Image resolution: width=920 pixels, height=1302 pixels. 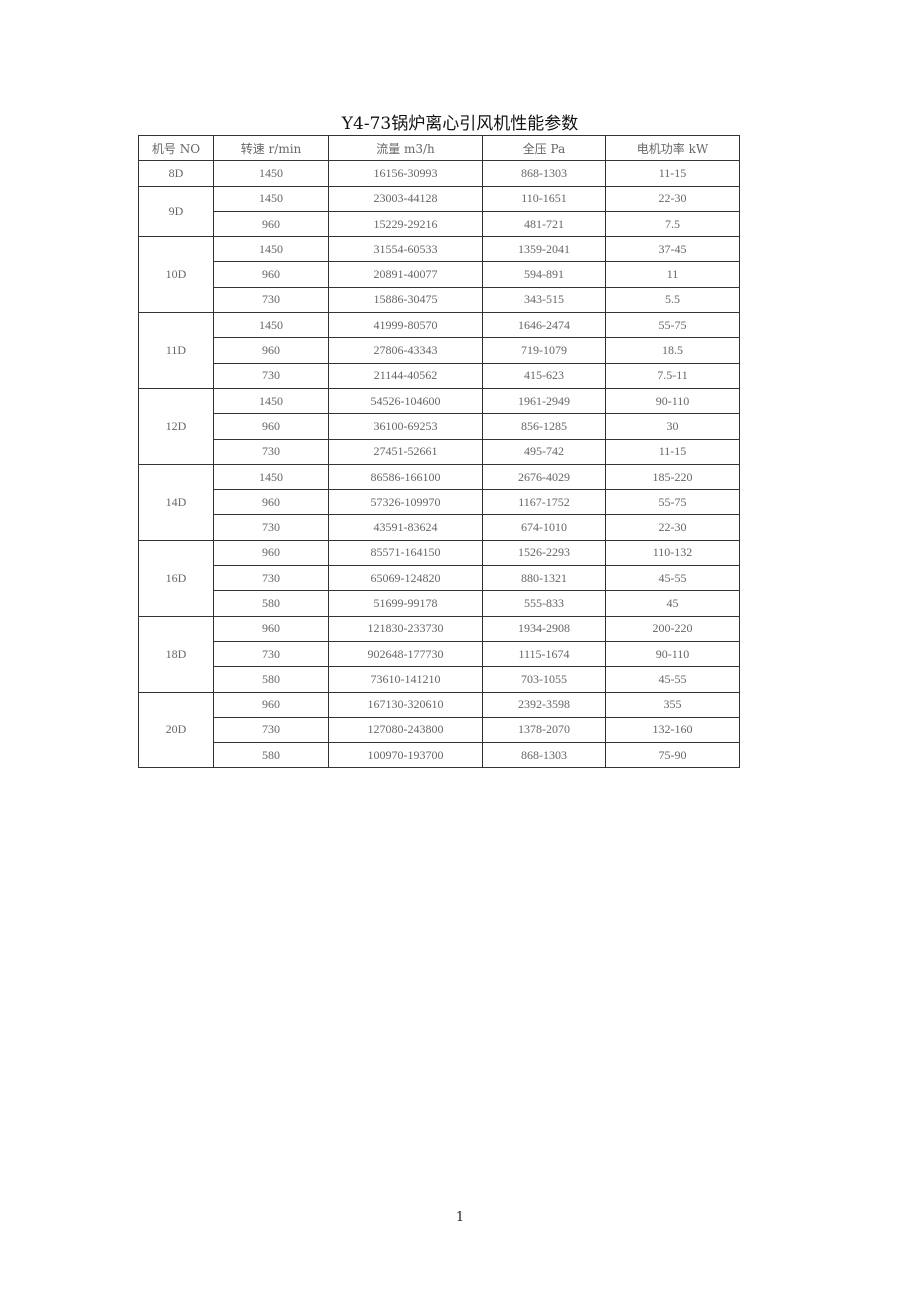 I want to click on flow-cell: 41999-80570, so click(x=405, y=325).